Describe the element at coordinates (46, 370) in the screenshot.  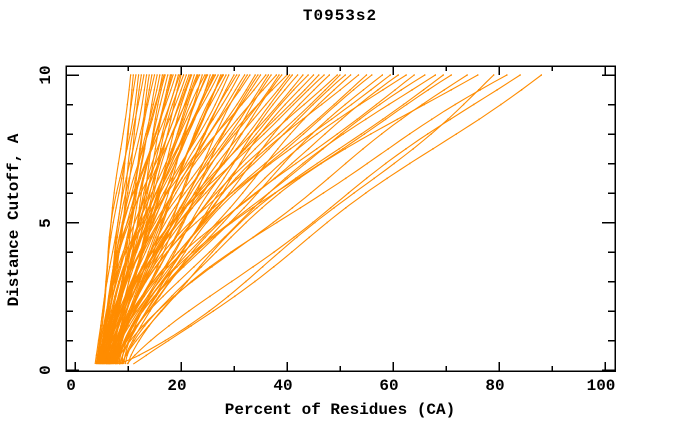
I see `y-tick-label: 0` at that location.